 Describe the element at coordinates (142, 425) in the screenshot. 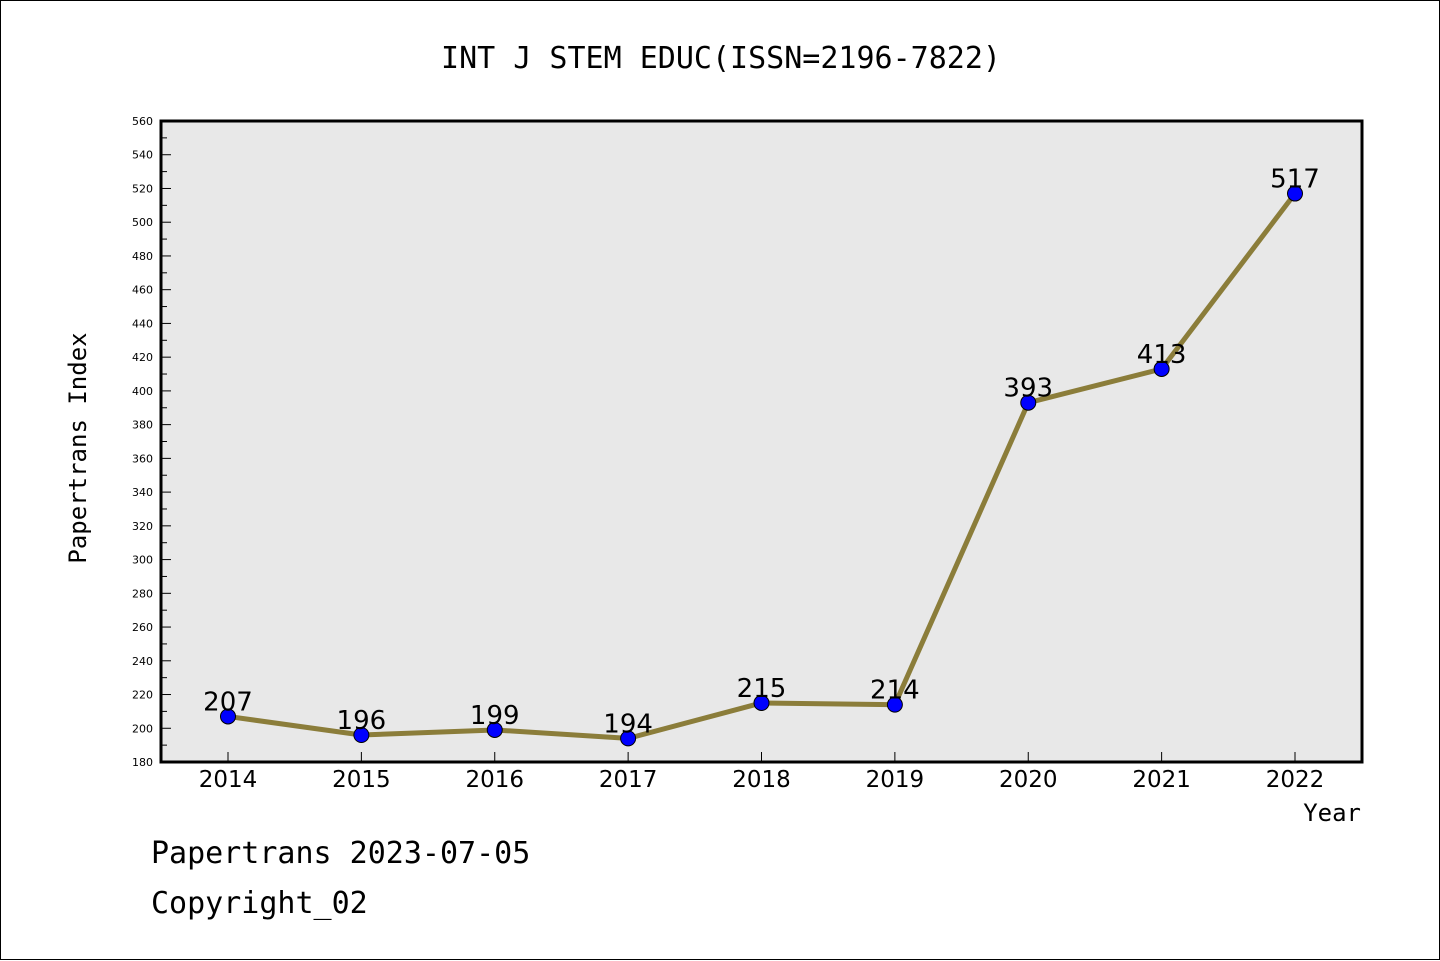

I see `y-tick-label: 380` at that location.